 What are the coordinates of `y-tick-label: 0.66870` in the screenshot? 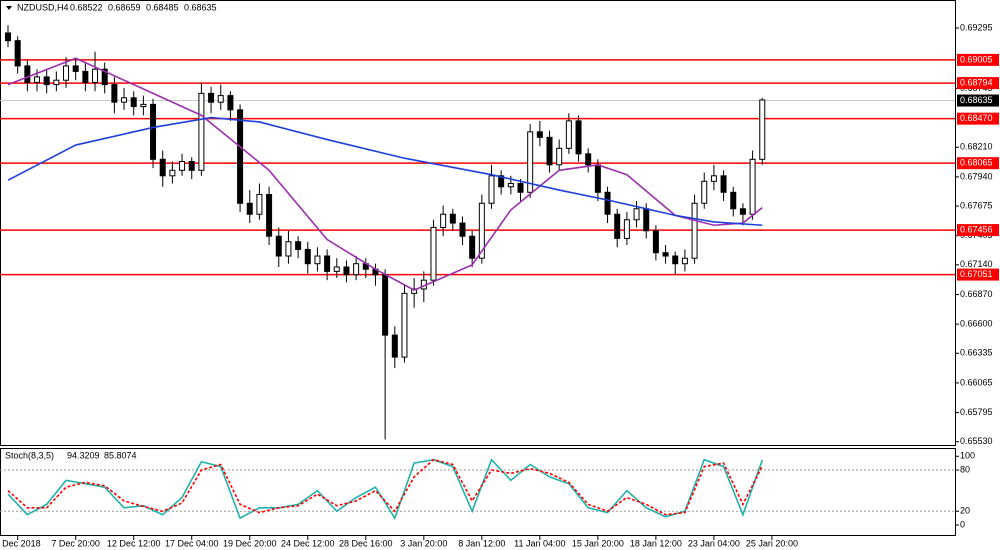 It's located at (976, 294).